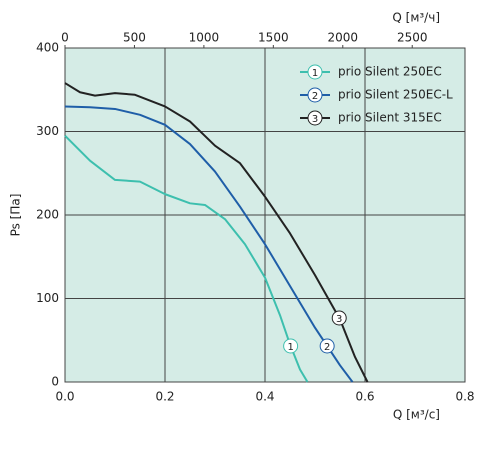 This screenshot has height=454, width=500. I want to click on x-axis-title: Q [м³/с], so click(416, 415).